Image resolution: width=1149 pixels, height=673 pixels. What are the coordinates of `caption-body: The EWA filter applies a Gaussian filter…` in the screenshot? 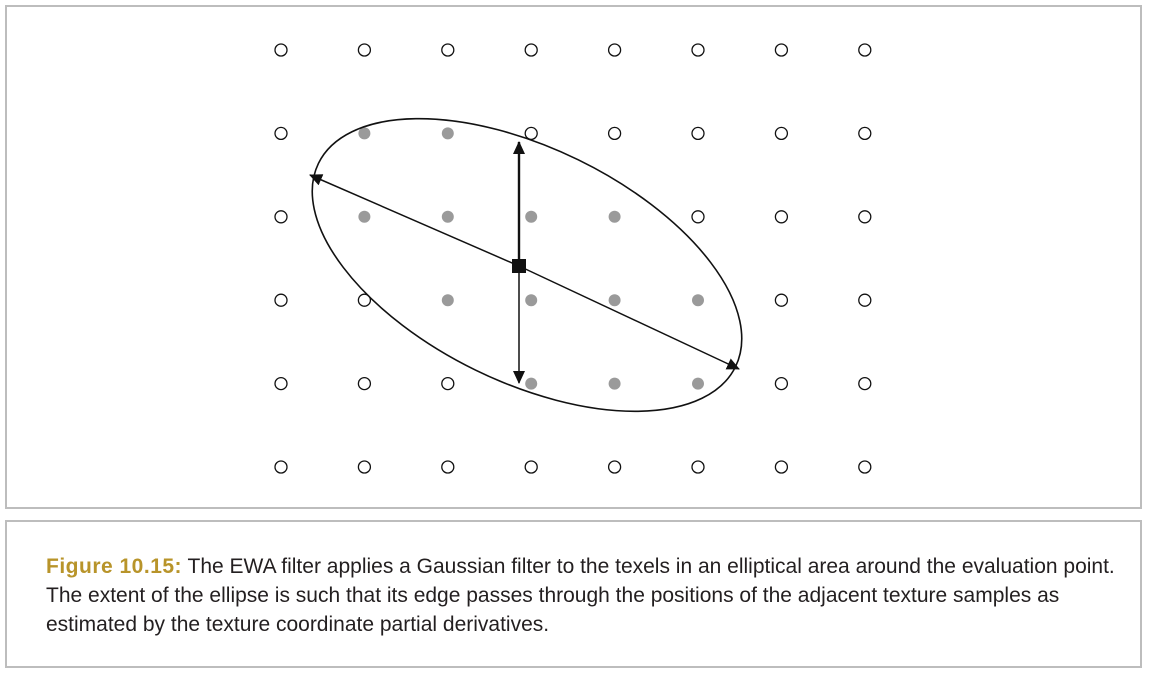 It's located at (580, 595).